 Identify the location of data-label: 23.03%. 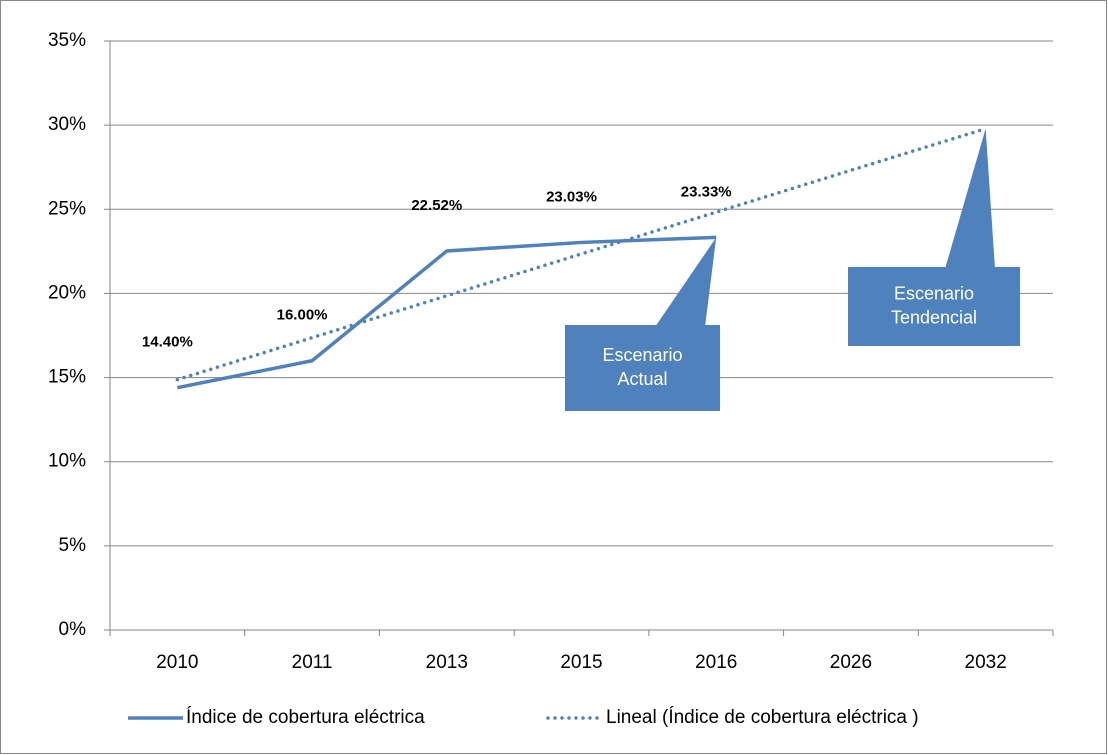
(571, 196).